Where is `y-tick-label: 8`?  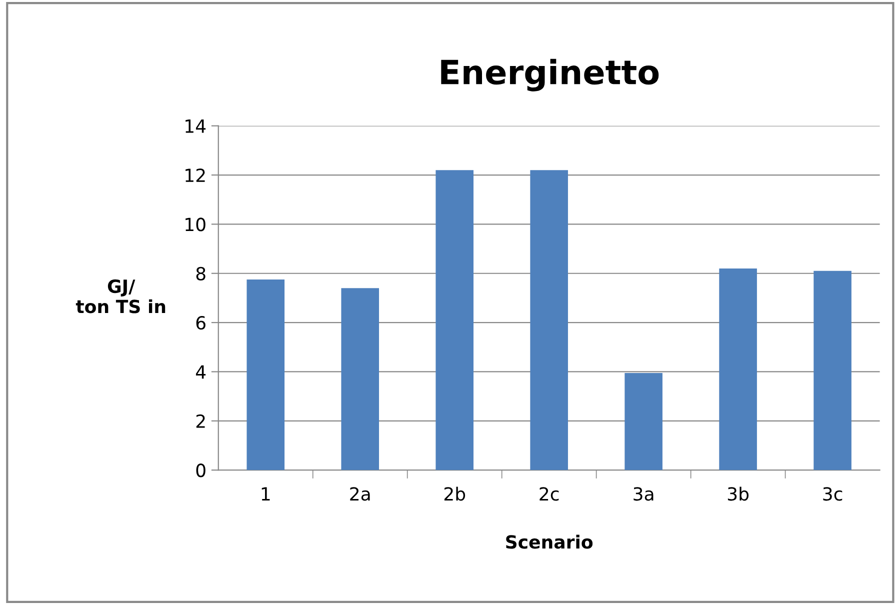 y-tick-label: 8 is located at coordinates (201, 273).